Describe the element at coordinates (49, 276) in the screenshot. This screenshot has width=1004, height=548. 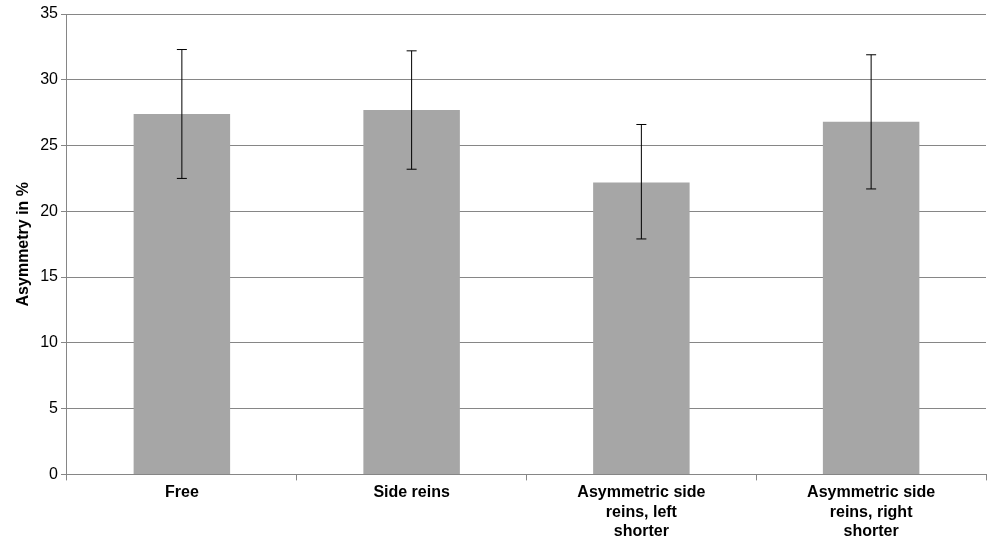
I see `y-tick-label: 15` at that location.